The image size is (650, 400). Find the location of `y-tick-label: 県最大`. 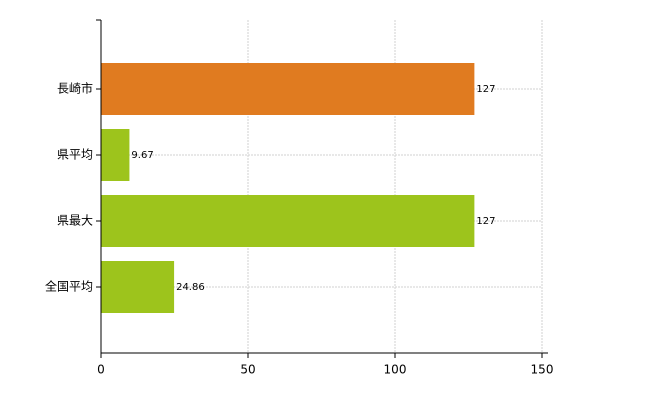

y-tick-label: 県最大 is located at coordinates (75, 221).